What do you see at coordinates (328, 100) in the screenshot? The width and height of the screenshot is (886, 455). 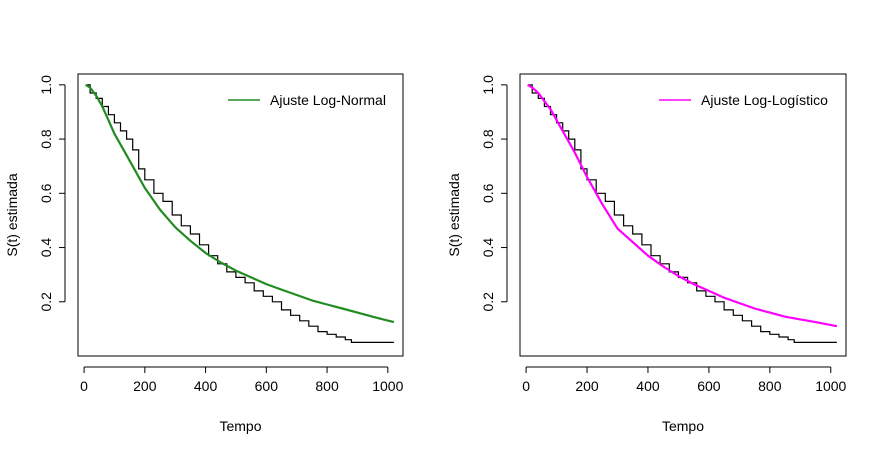 I see `legend-label: Ajuste Log-Normal` at bounding box center [328, 100].